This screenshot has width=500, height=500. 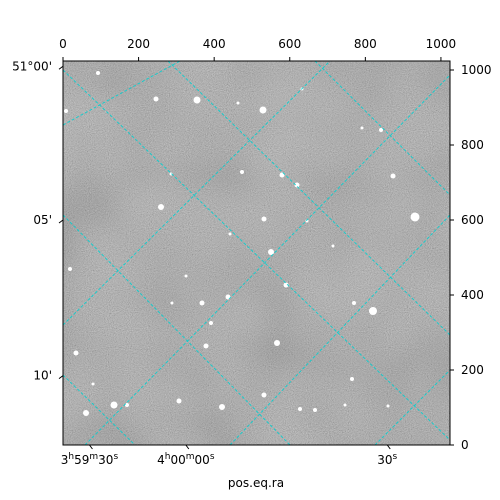 I want to click on ra-tick-label: 4h00m00s, so click(x=186, y=459).